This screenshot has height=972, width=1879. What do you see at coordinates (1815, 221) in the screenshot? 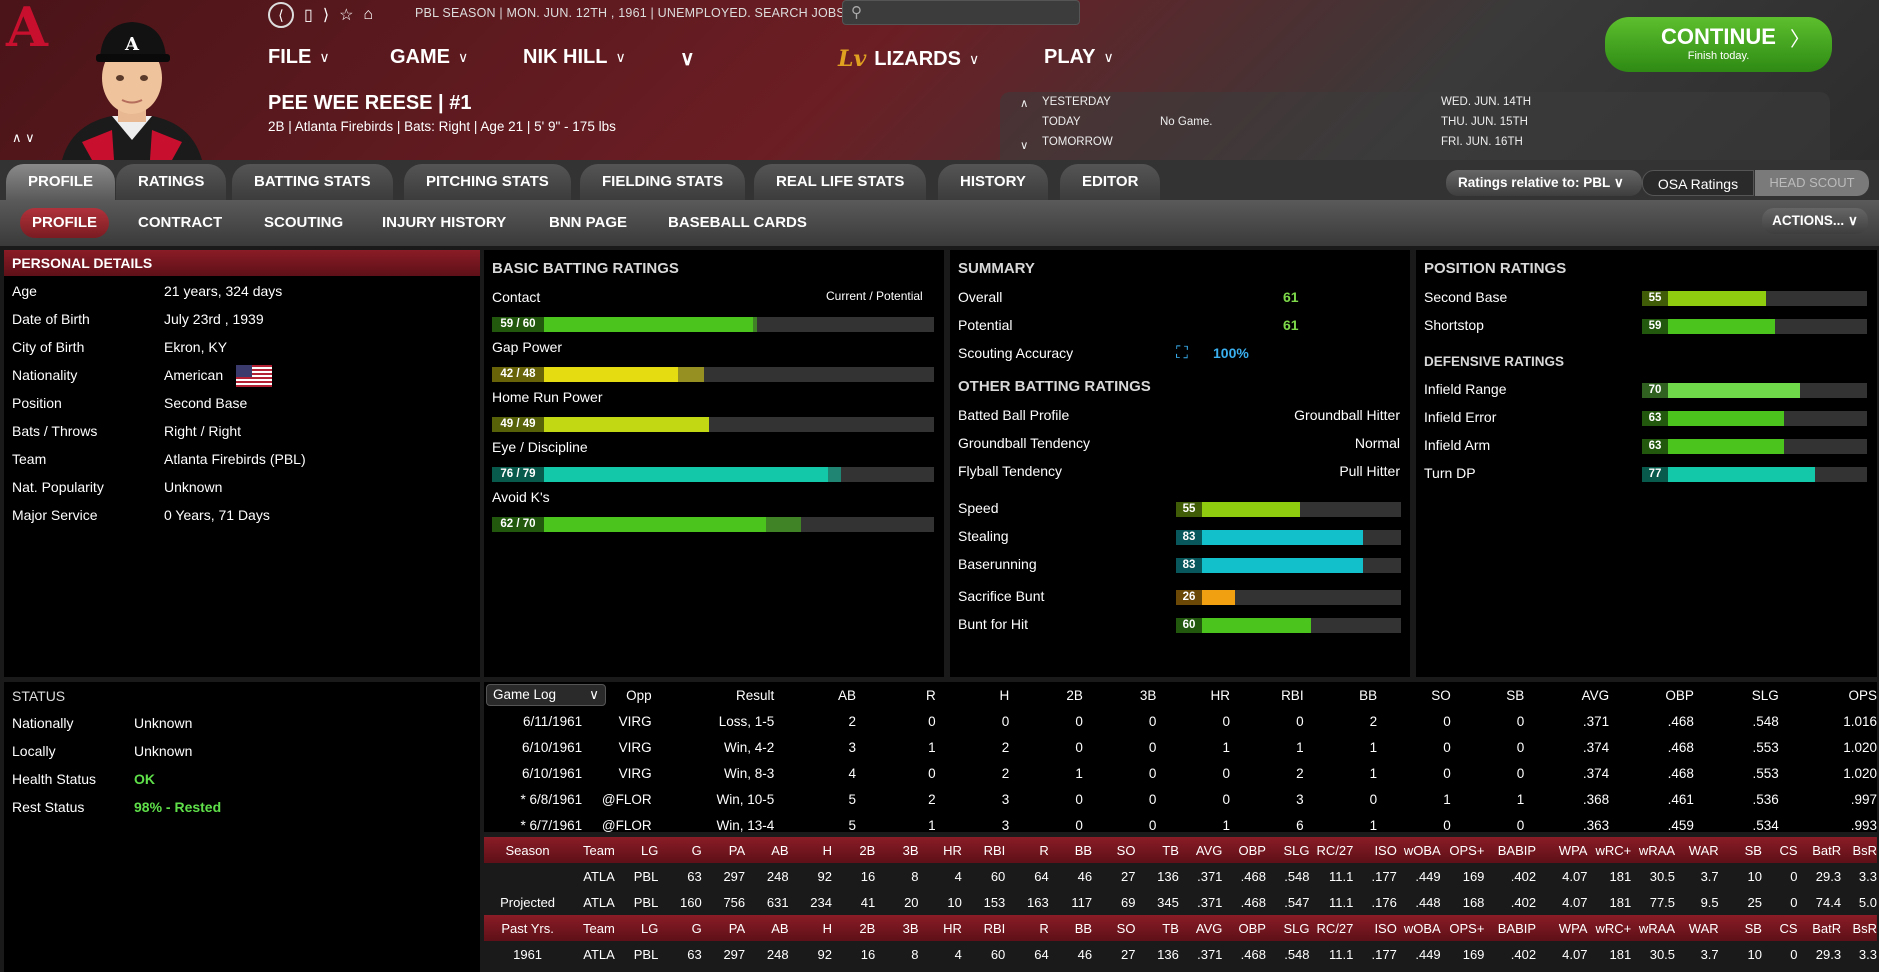
I see `actions-dropdown: ACTIONS... ∨` at bounding box center [1815, 221].